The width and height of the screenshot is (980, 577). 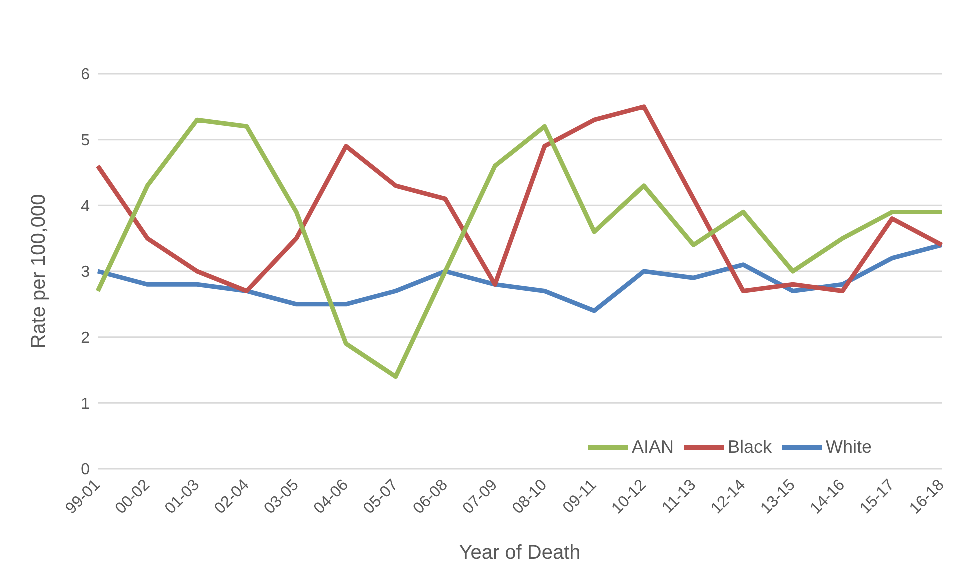 I want to click on legend-label: Black, so click(x=750, y=446).